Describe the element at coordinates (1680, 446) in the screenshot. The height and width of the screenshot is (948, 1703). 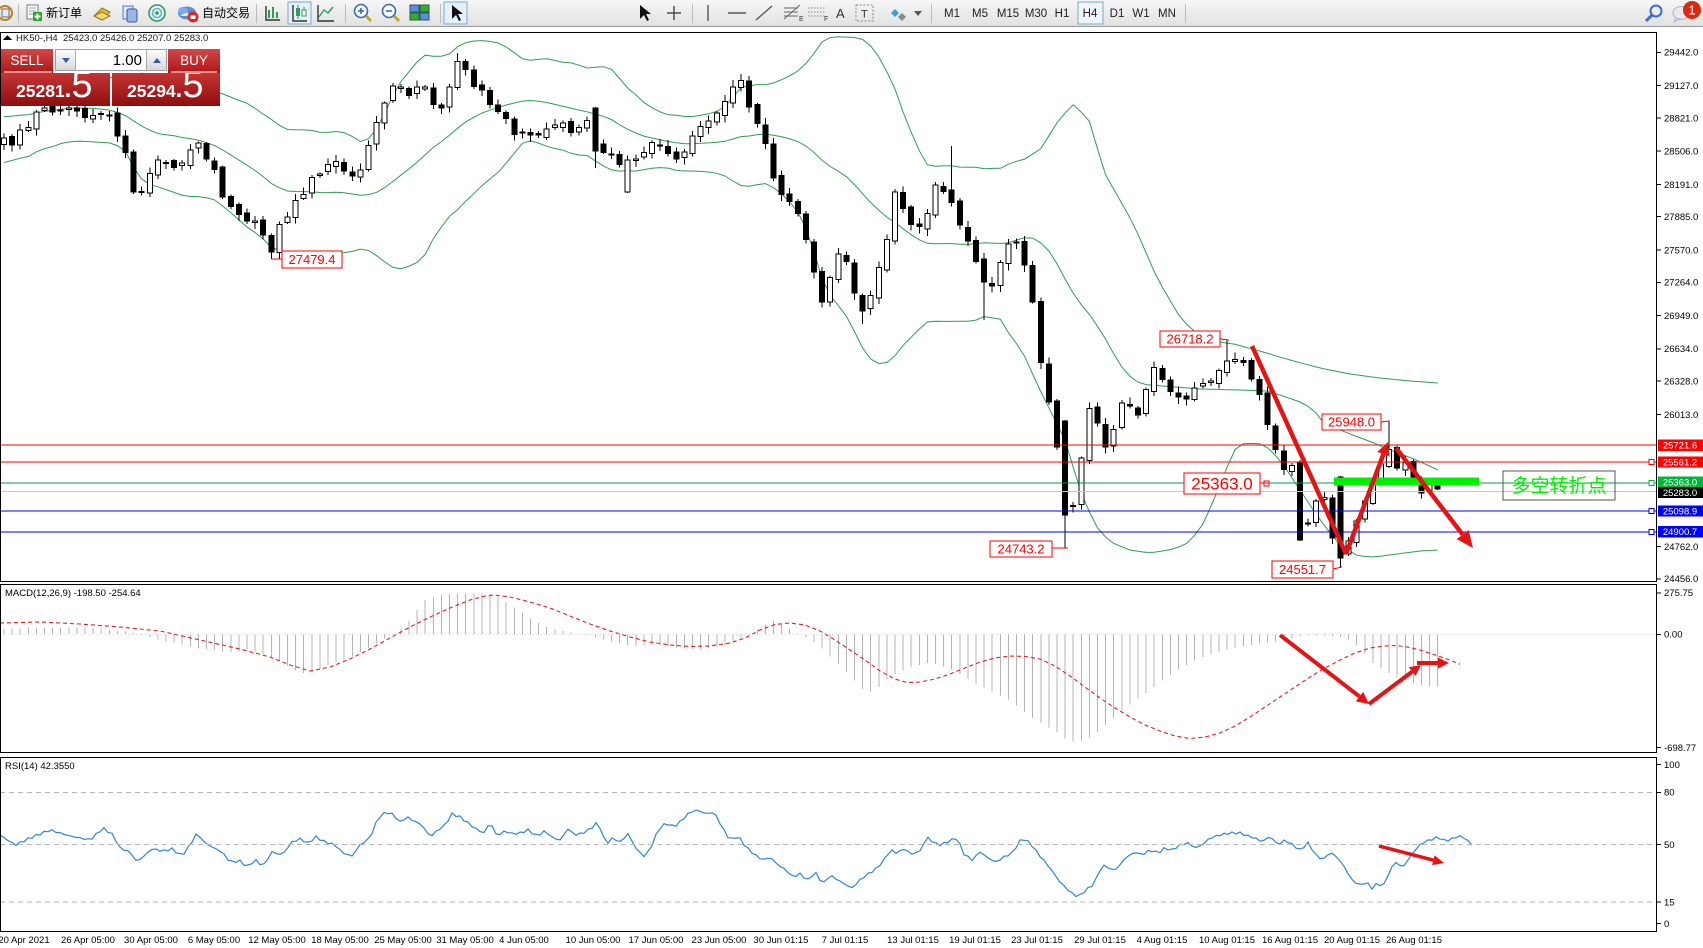
I see `svg-text: 25721.6` at that location.